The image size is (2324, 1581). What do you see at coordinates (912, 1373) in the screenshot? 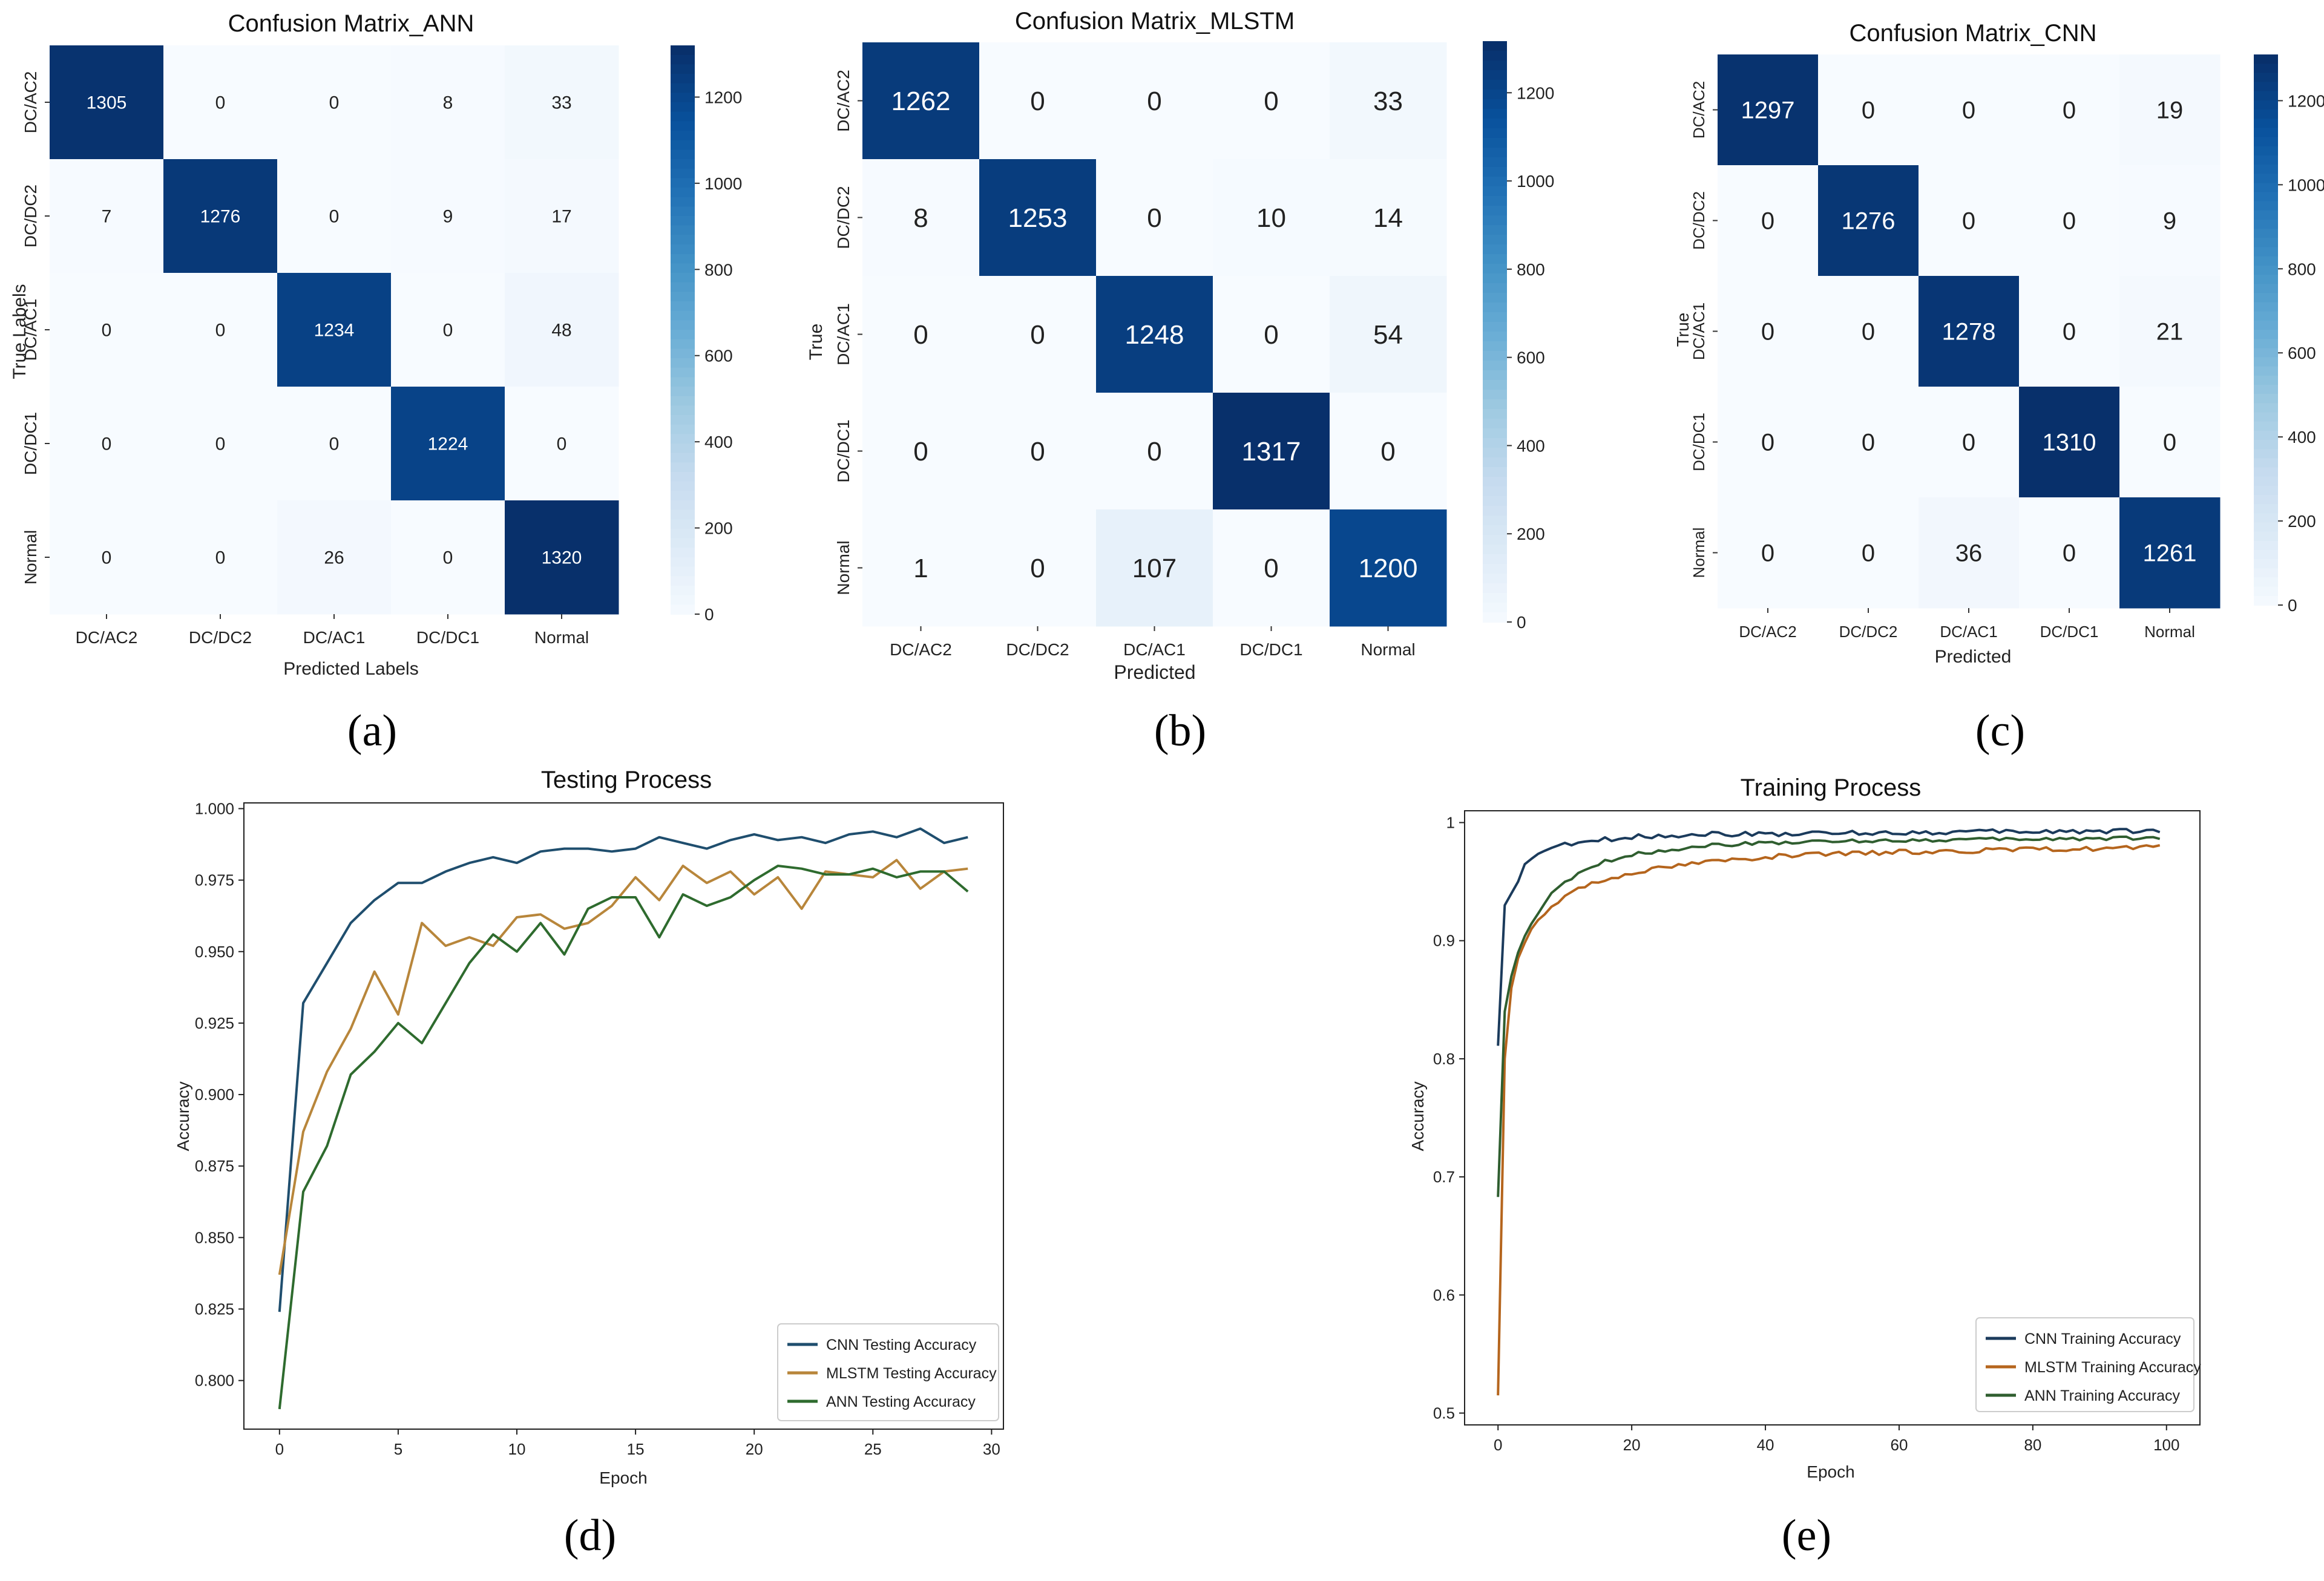
I see `legend-label: MLSTM Testing Accuracy` at bounding box center [912, 1373].